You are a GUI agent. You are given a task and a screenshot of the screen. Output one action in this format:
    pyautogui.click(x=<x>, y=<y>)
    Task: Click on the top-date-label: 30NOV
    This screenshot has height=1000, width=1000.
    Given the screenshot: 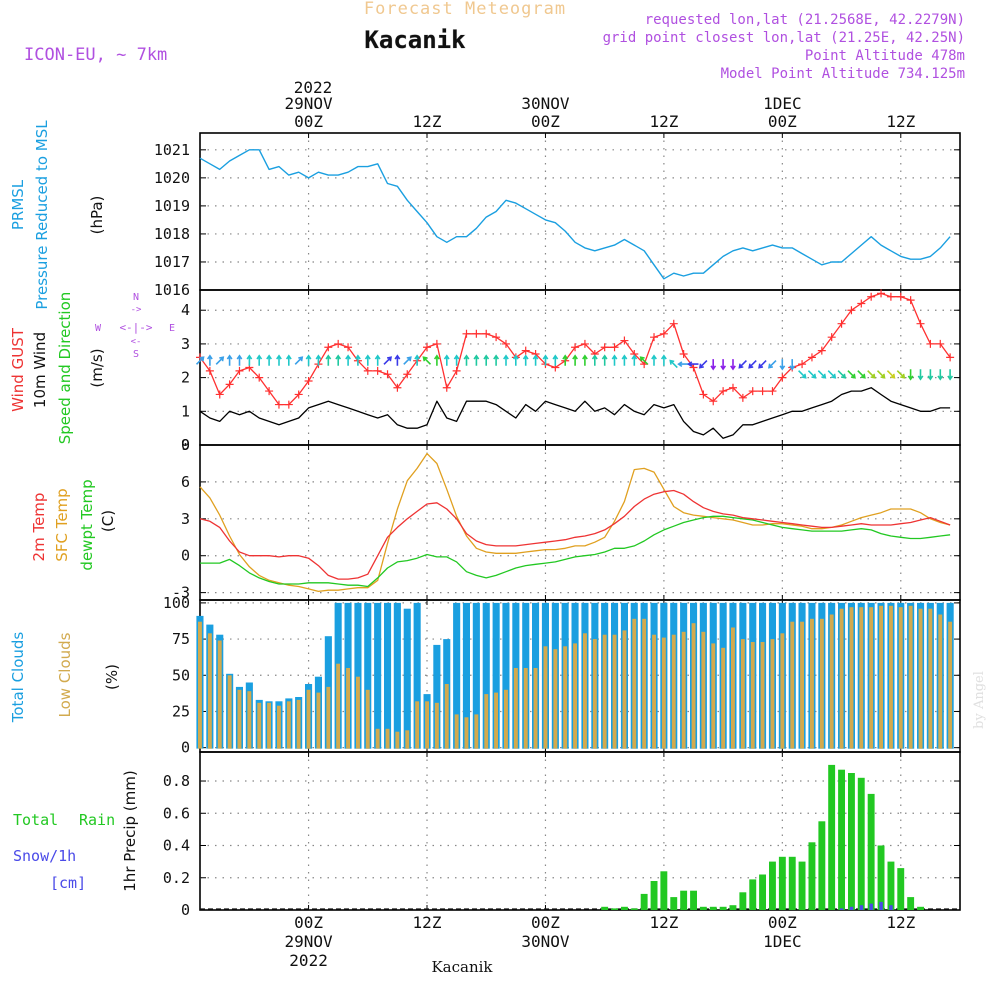 What is the action you would take?
    pyautogui.click(x=545, y=103)
    